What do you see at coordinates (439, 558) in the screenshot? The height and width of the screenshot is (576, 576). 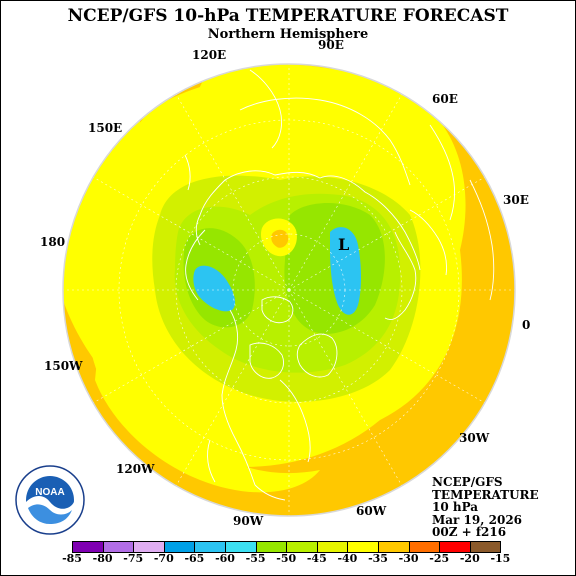 I see `colorbar-label: -25` at bounding box center [439, 558].